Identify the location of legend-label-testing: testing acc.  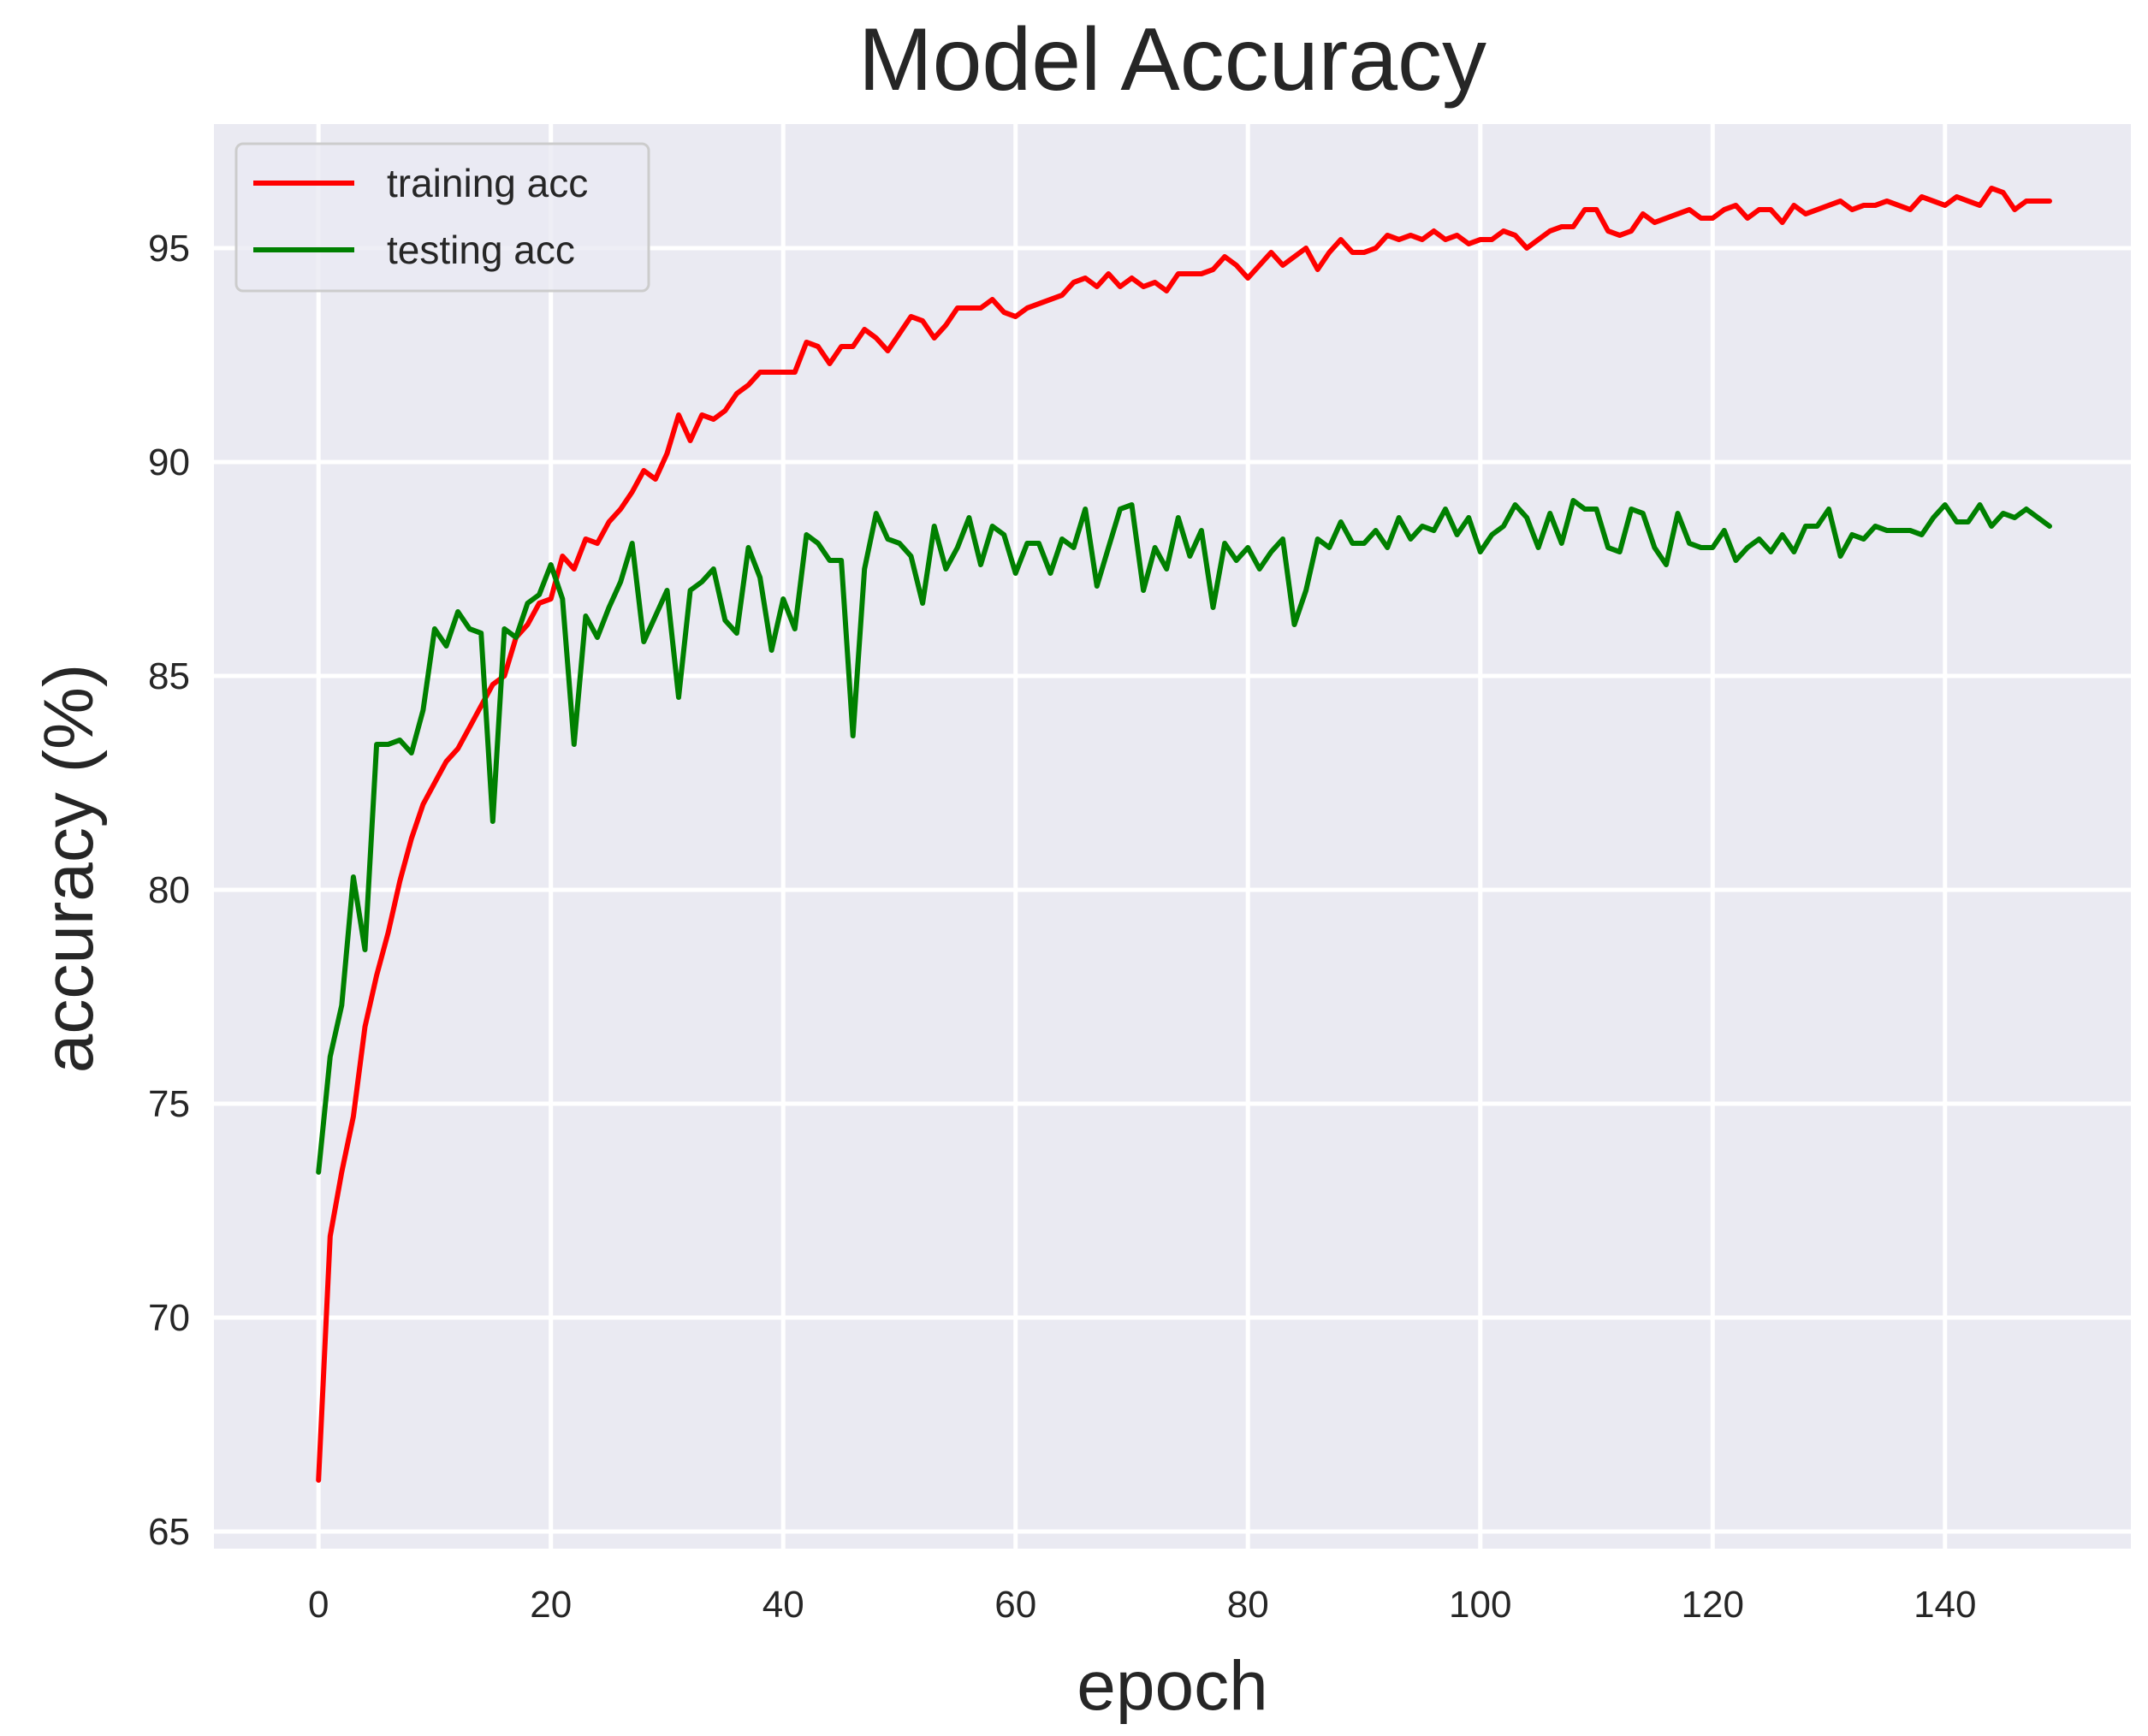
(481, 250).